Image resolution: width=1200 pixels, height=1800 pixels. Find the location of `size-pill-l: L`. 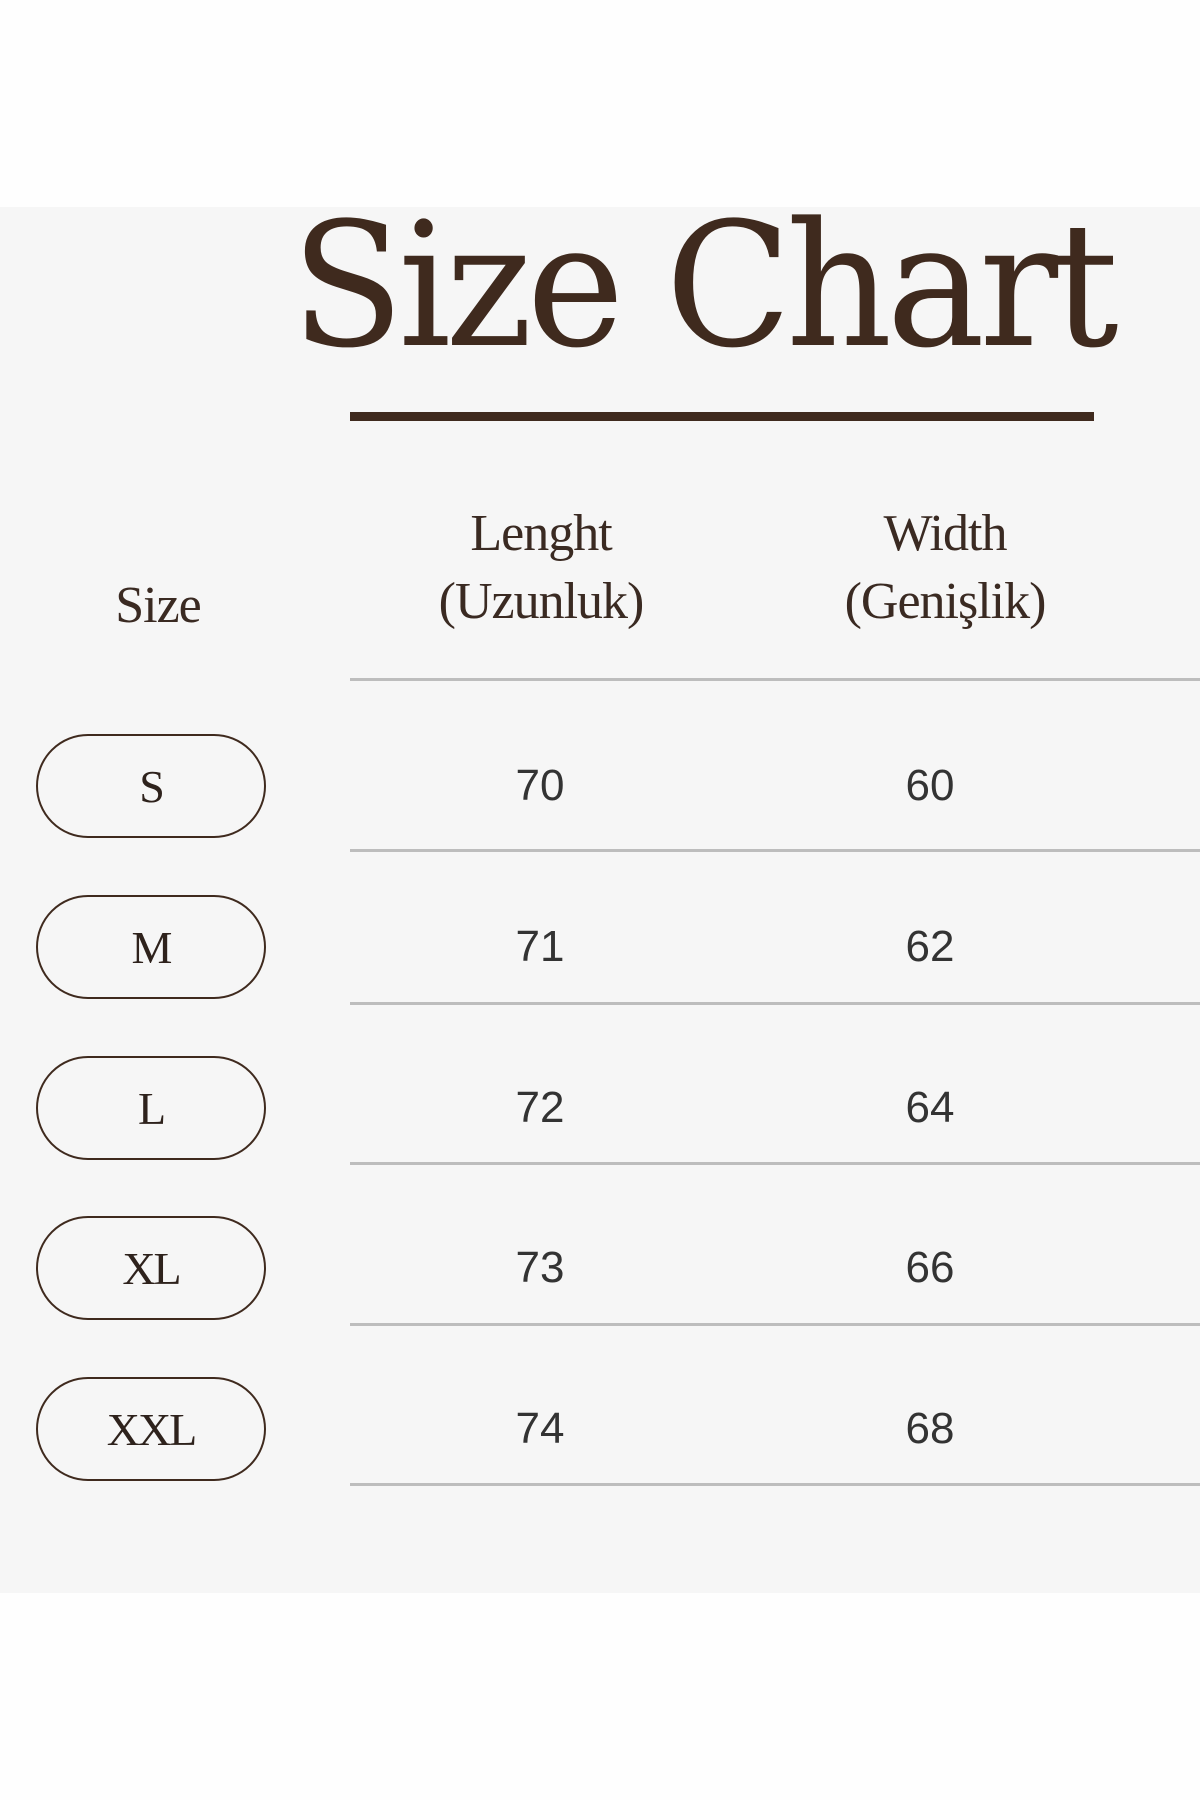

size-pill-l: L is located at coordinates (151, 1108).